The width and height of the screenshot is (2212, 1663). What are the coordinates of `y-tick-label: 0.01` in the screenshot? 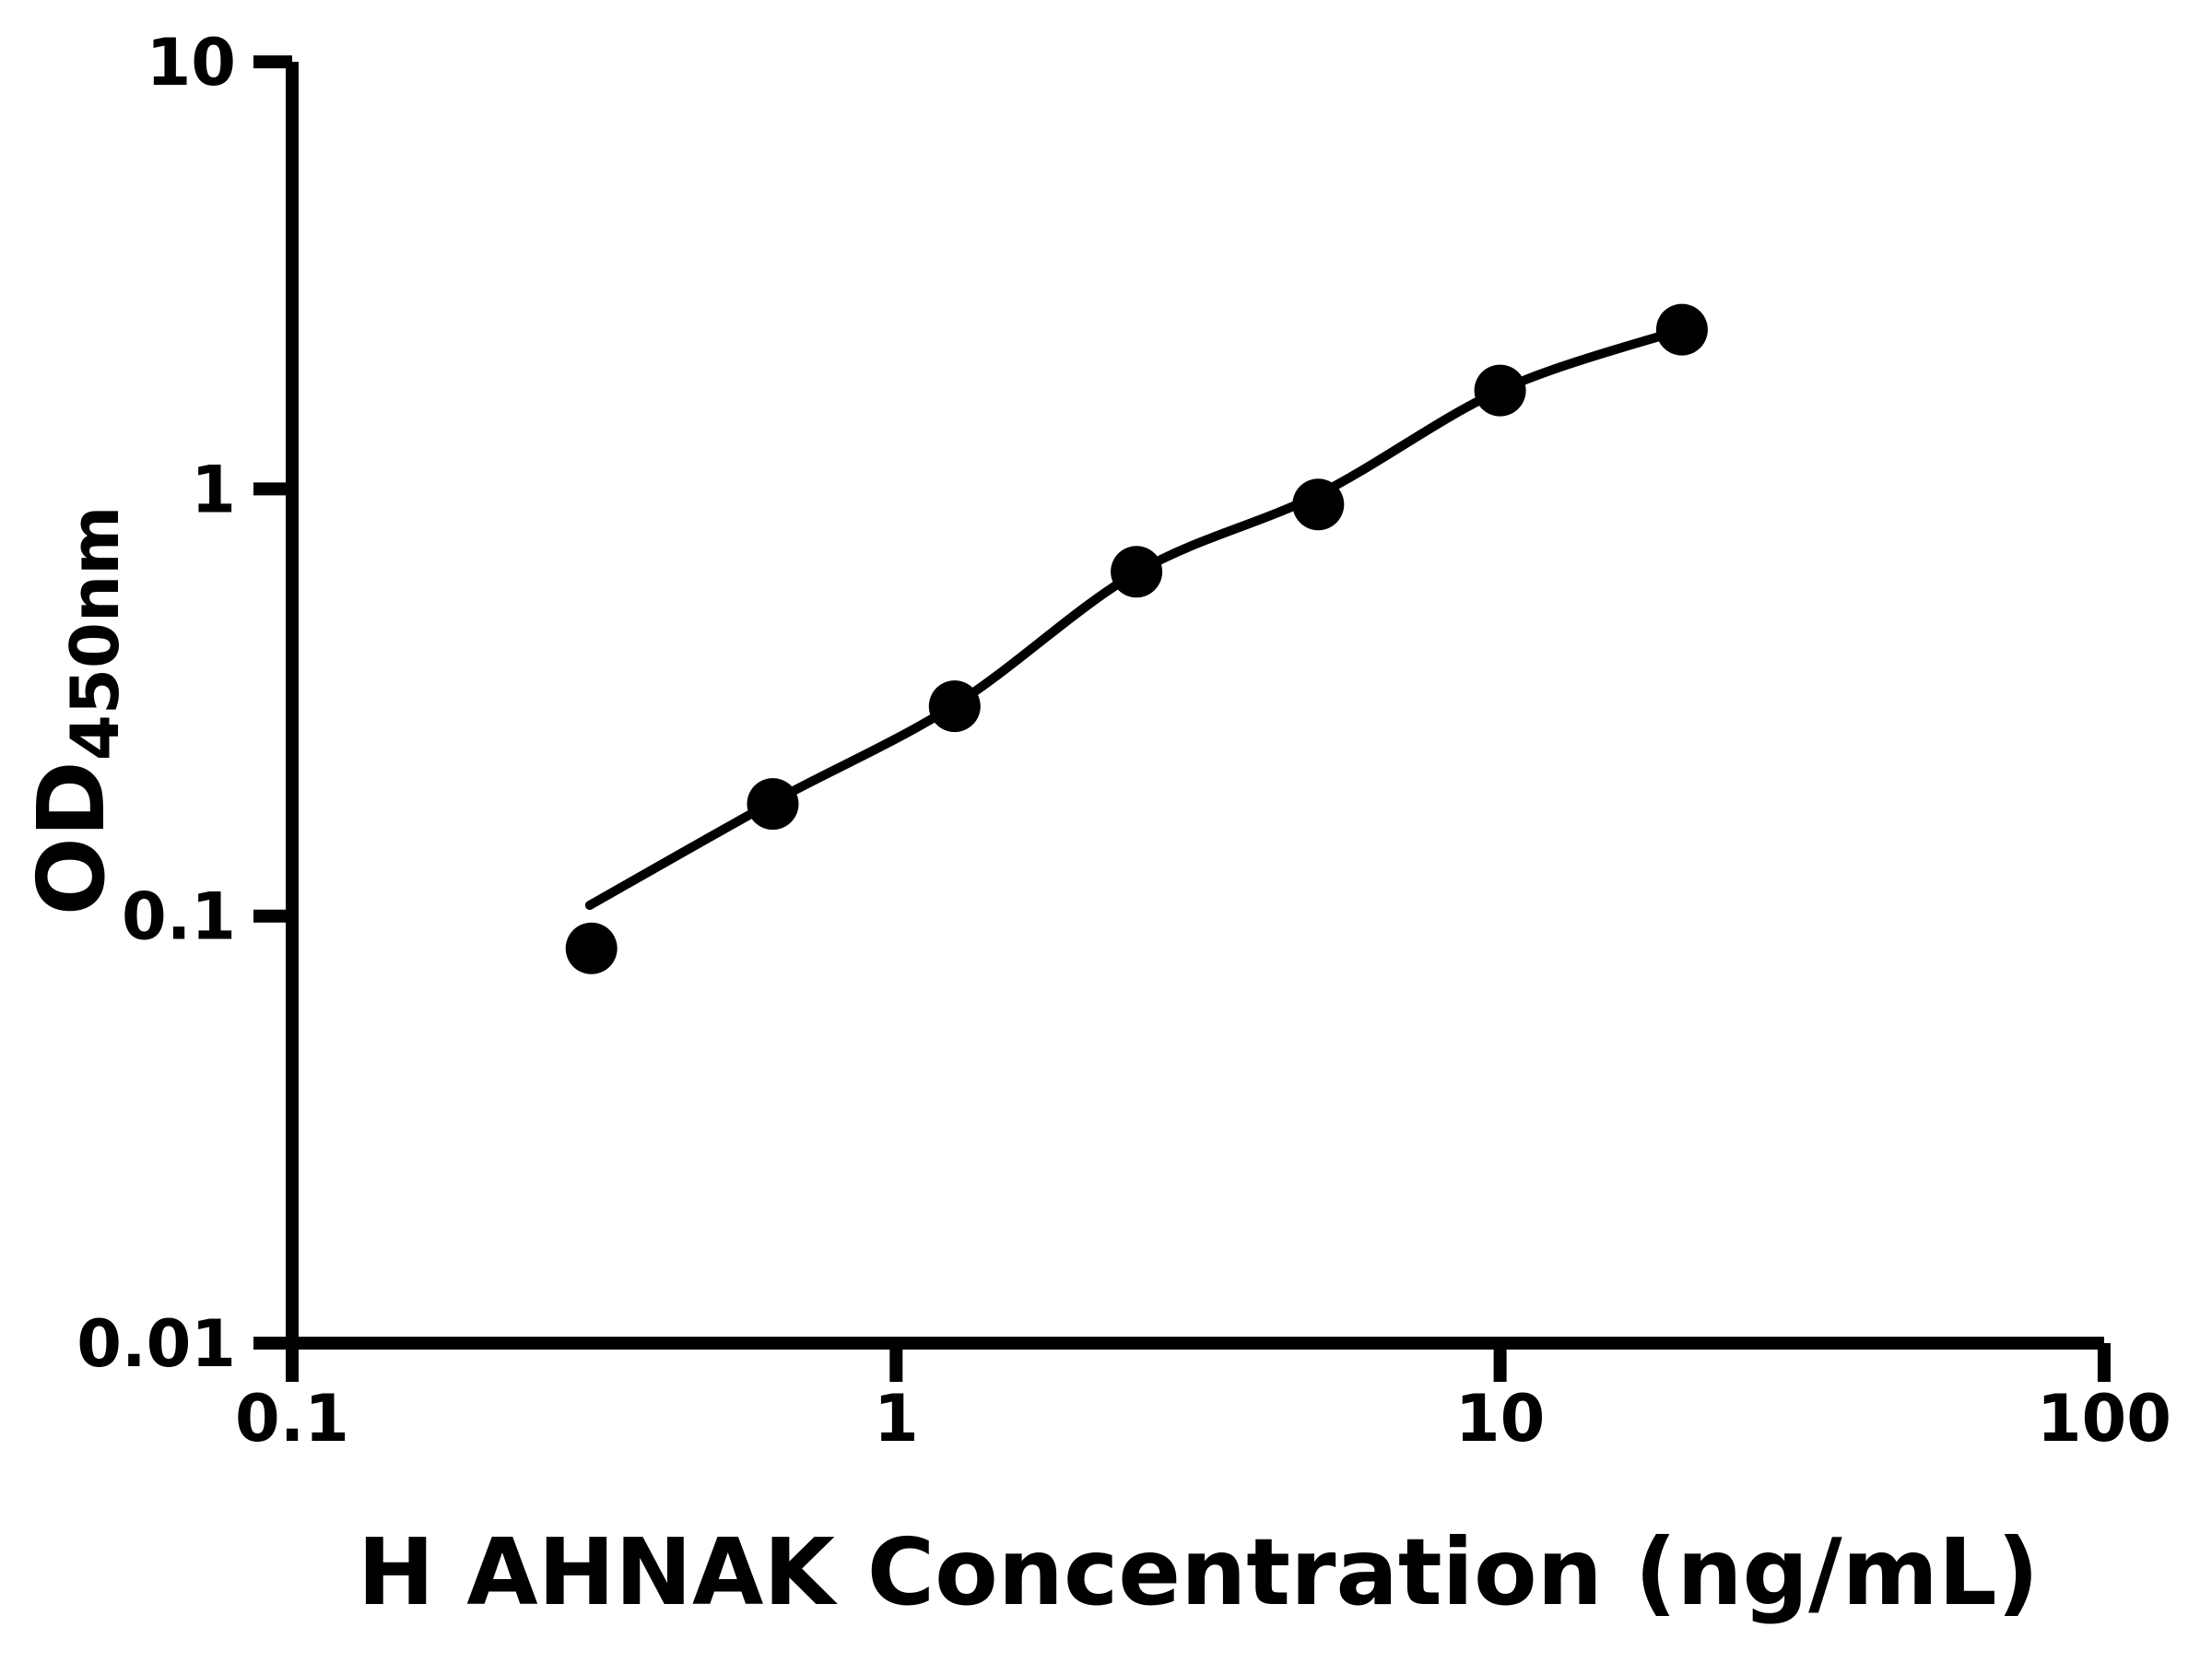 It's located at (156, 1344).